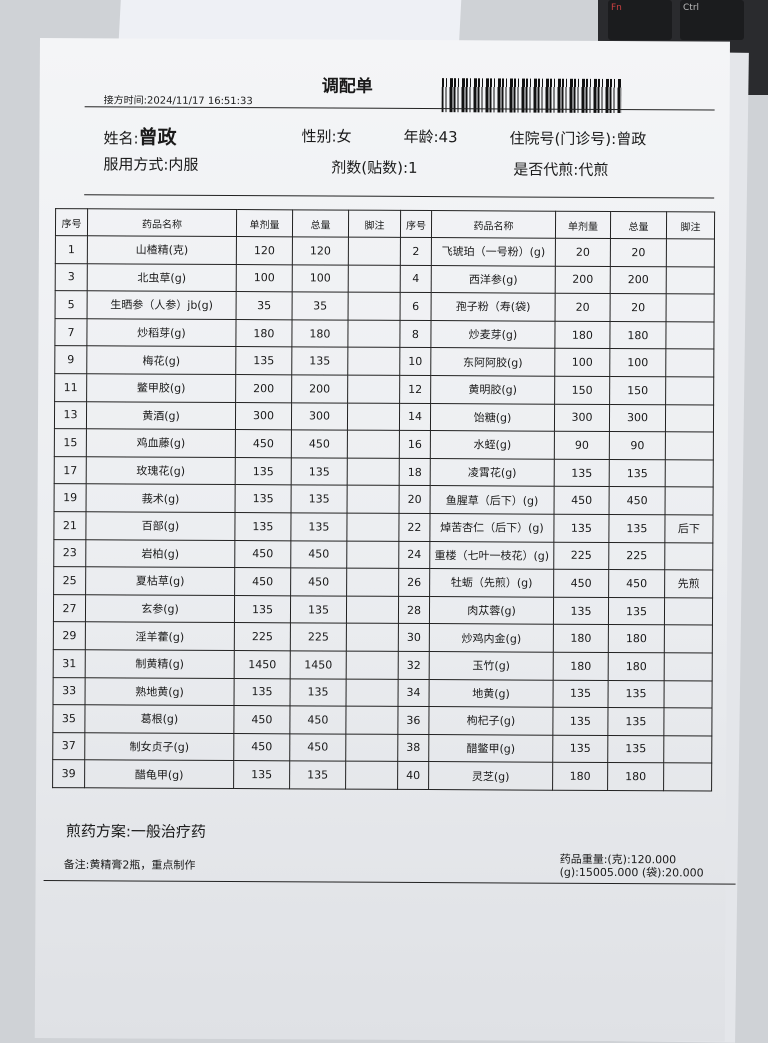  Describe the element at coordinates (161, 332) in the screenshot. I see `cell-medicine-name: 炒稻芽(g)` at that location.